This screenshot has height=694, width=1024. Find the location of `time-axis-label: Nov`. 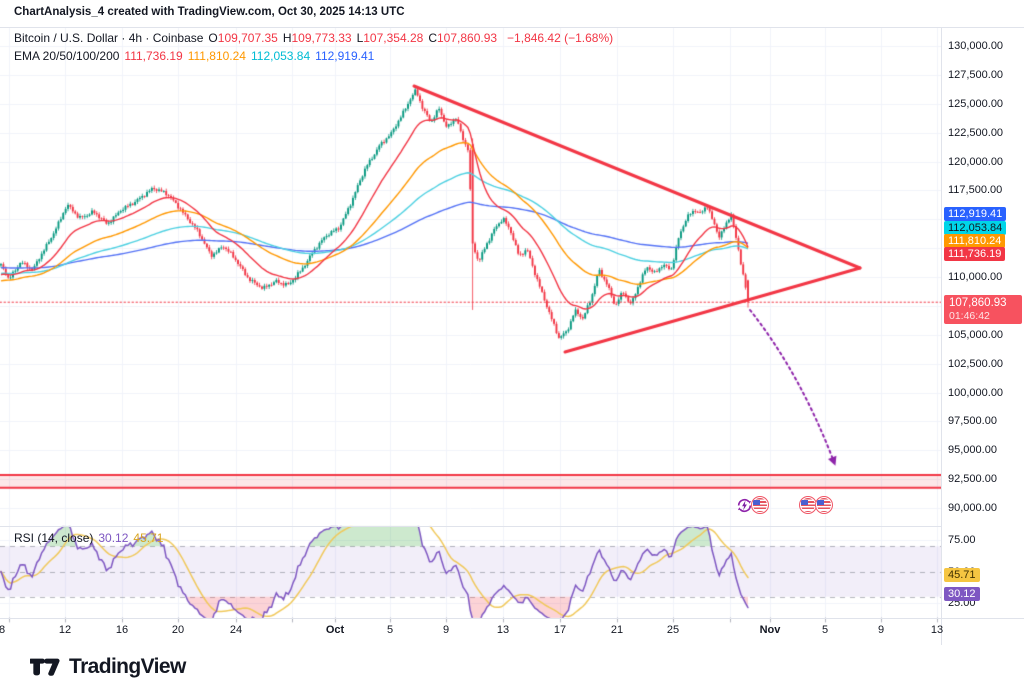

time-axis-label: Nov is located at coordinates (770, 630).